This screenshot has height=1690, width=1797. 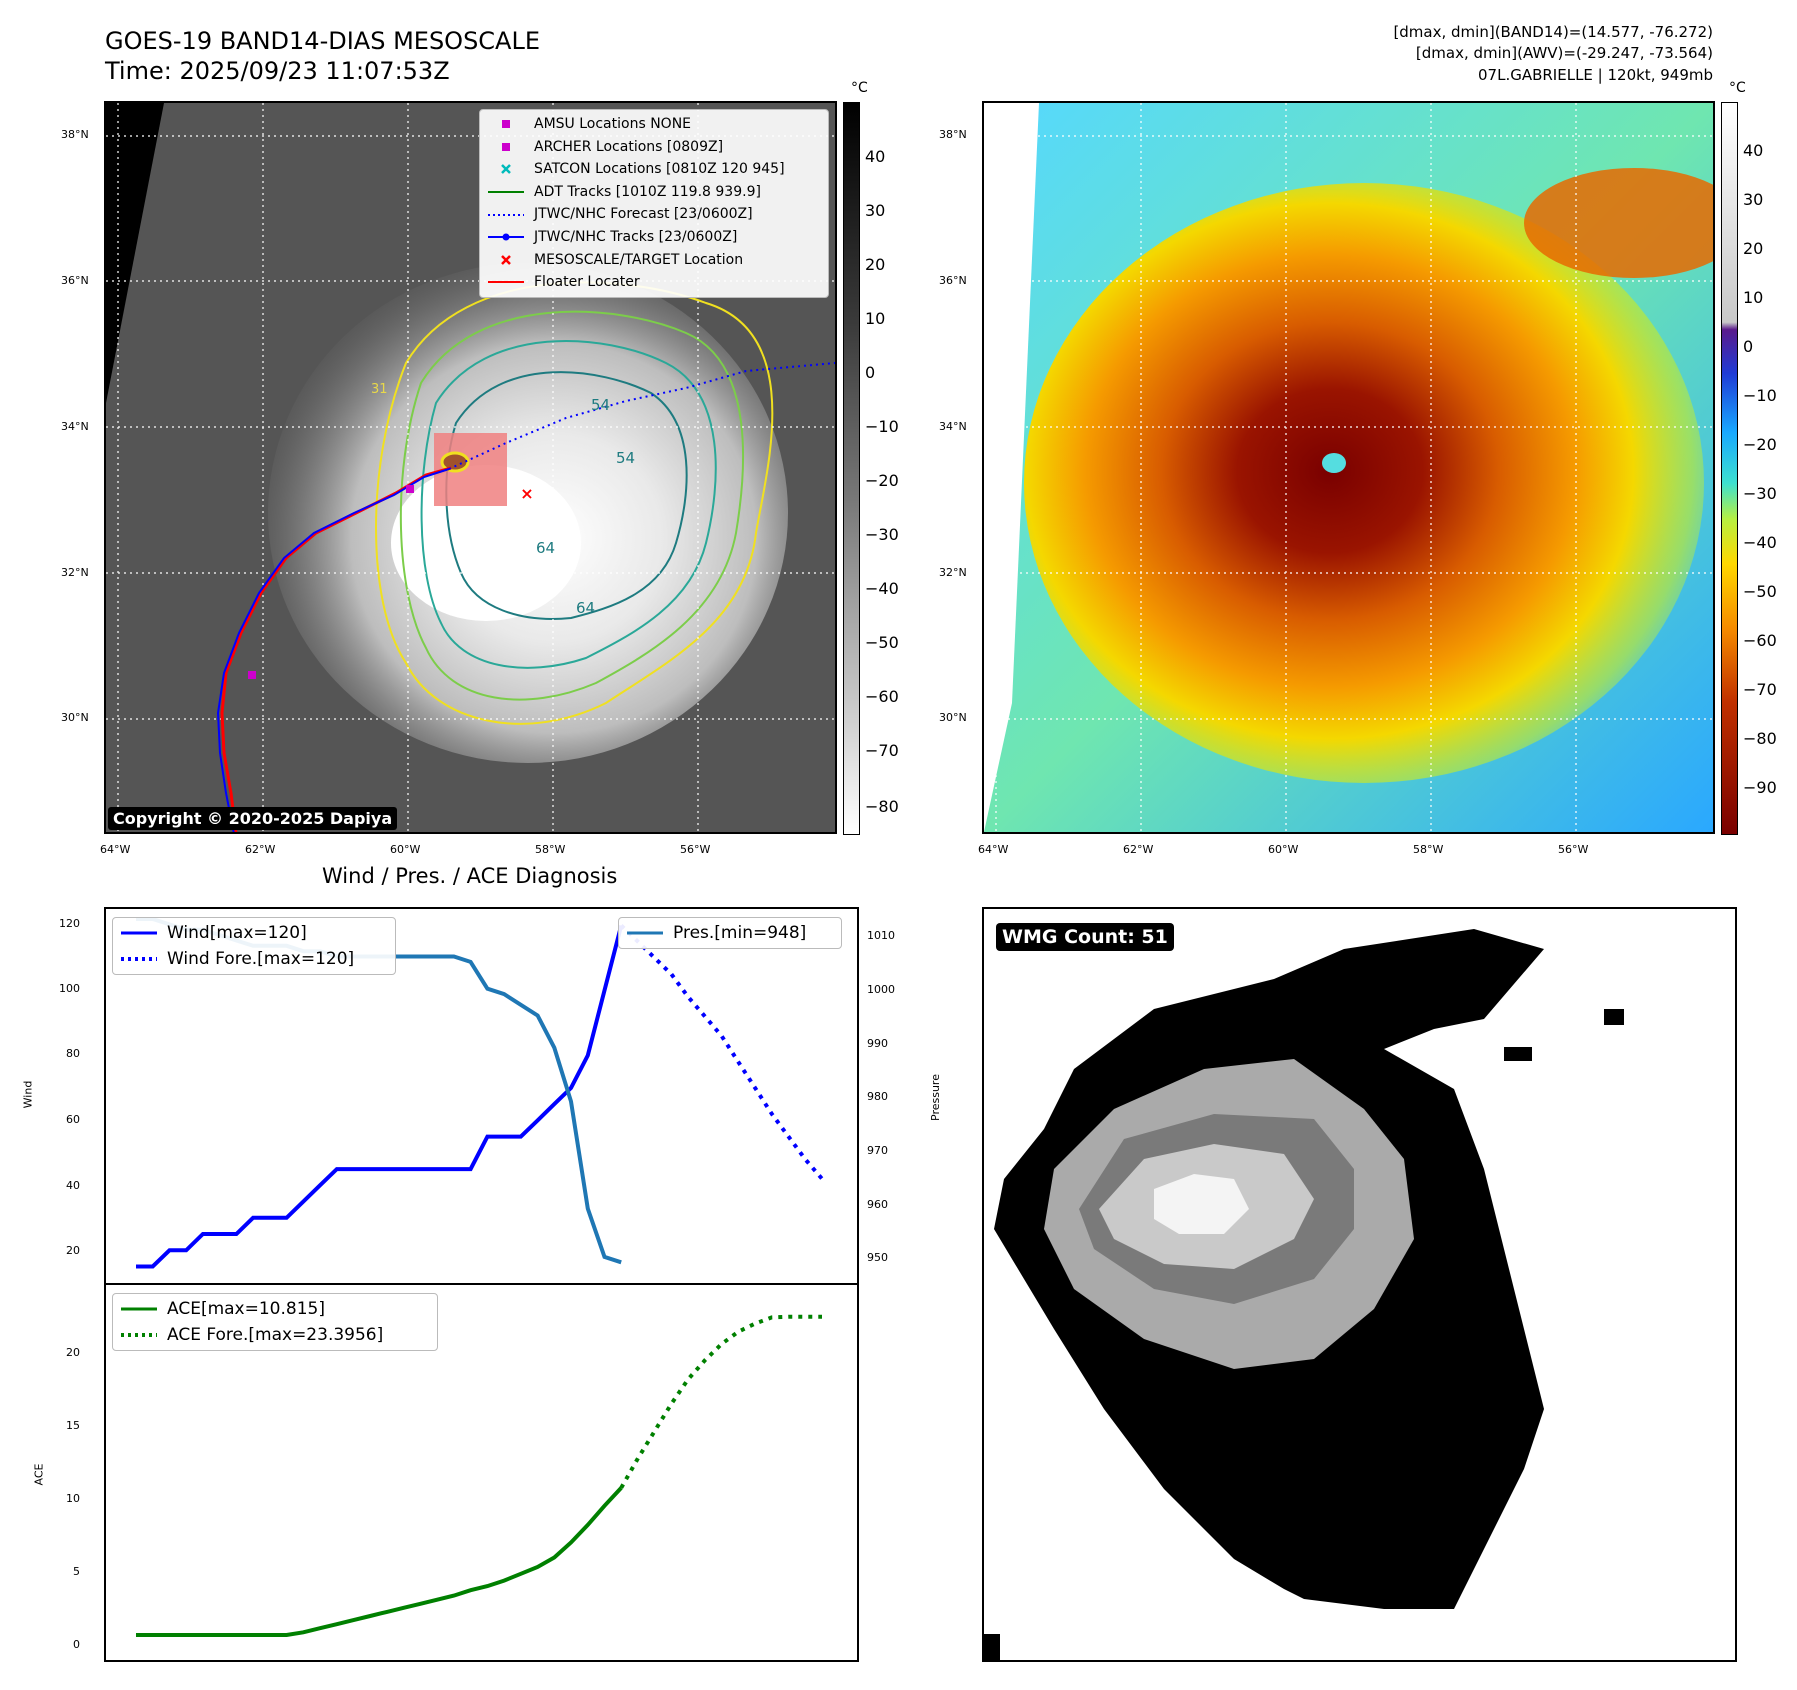 I want to click on colorbar-tick: −80, so click(x=1760, y=738).